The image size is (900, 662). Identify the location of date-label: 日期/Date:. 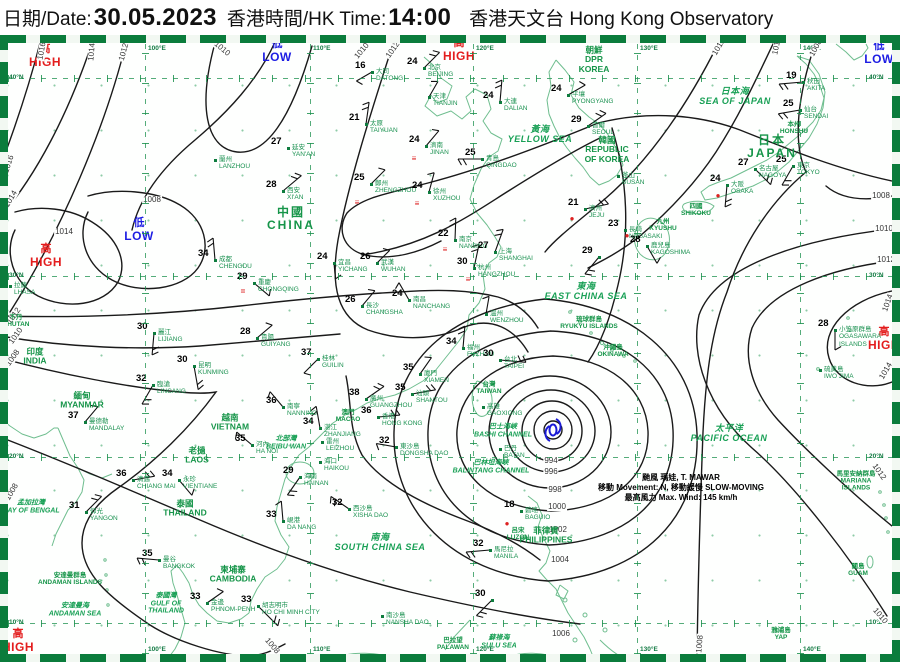
(47, 19).